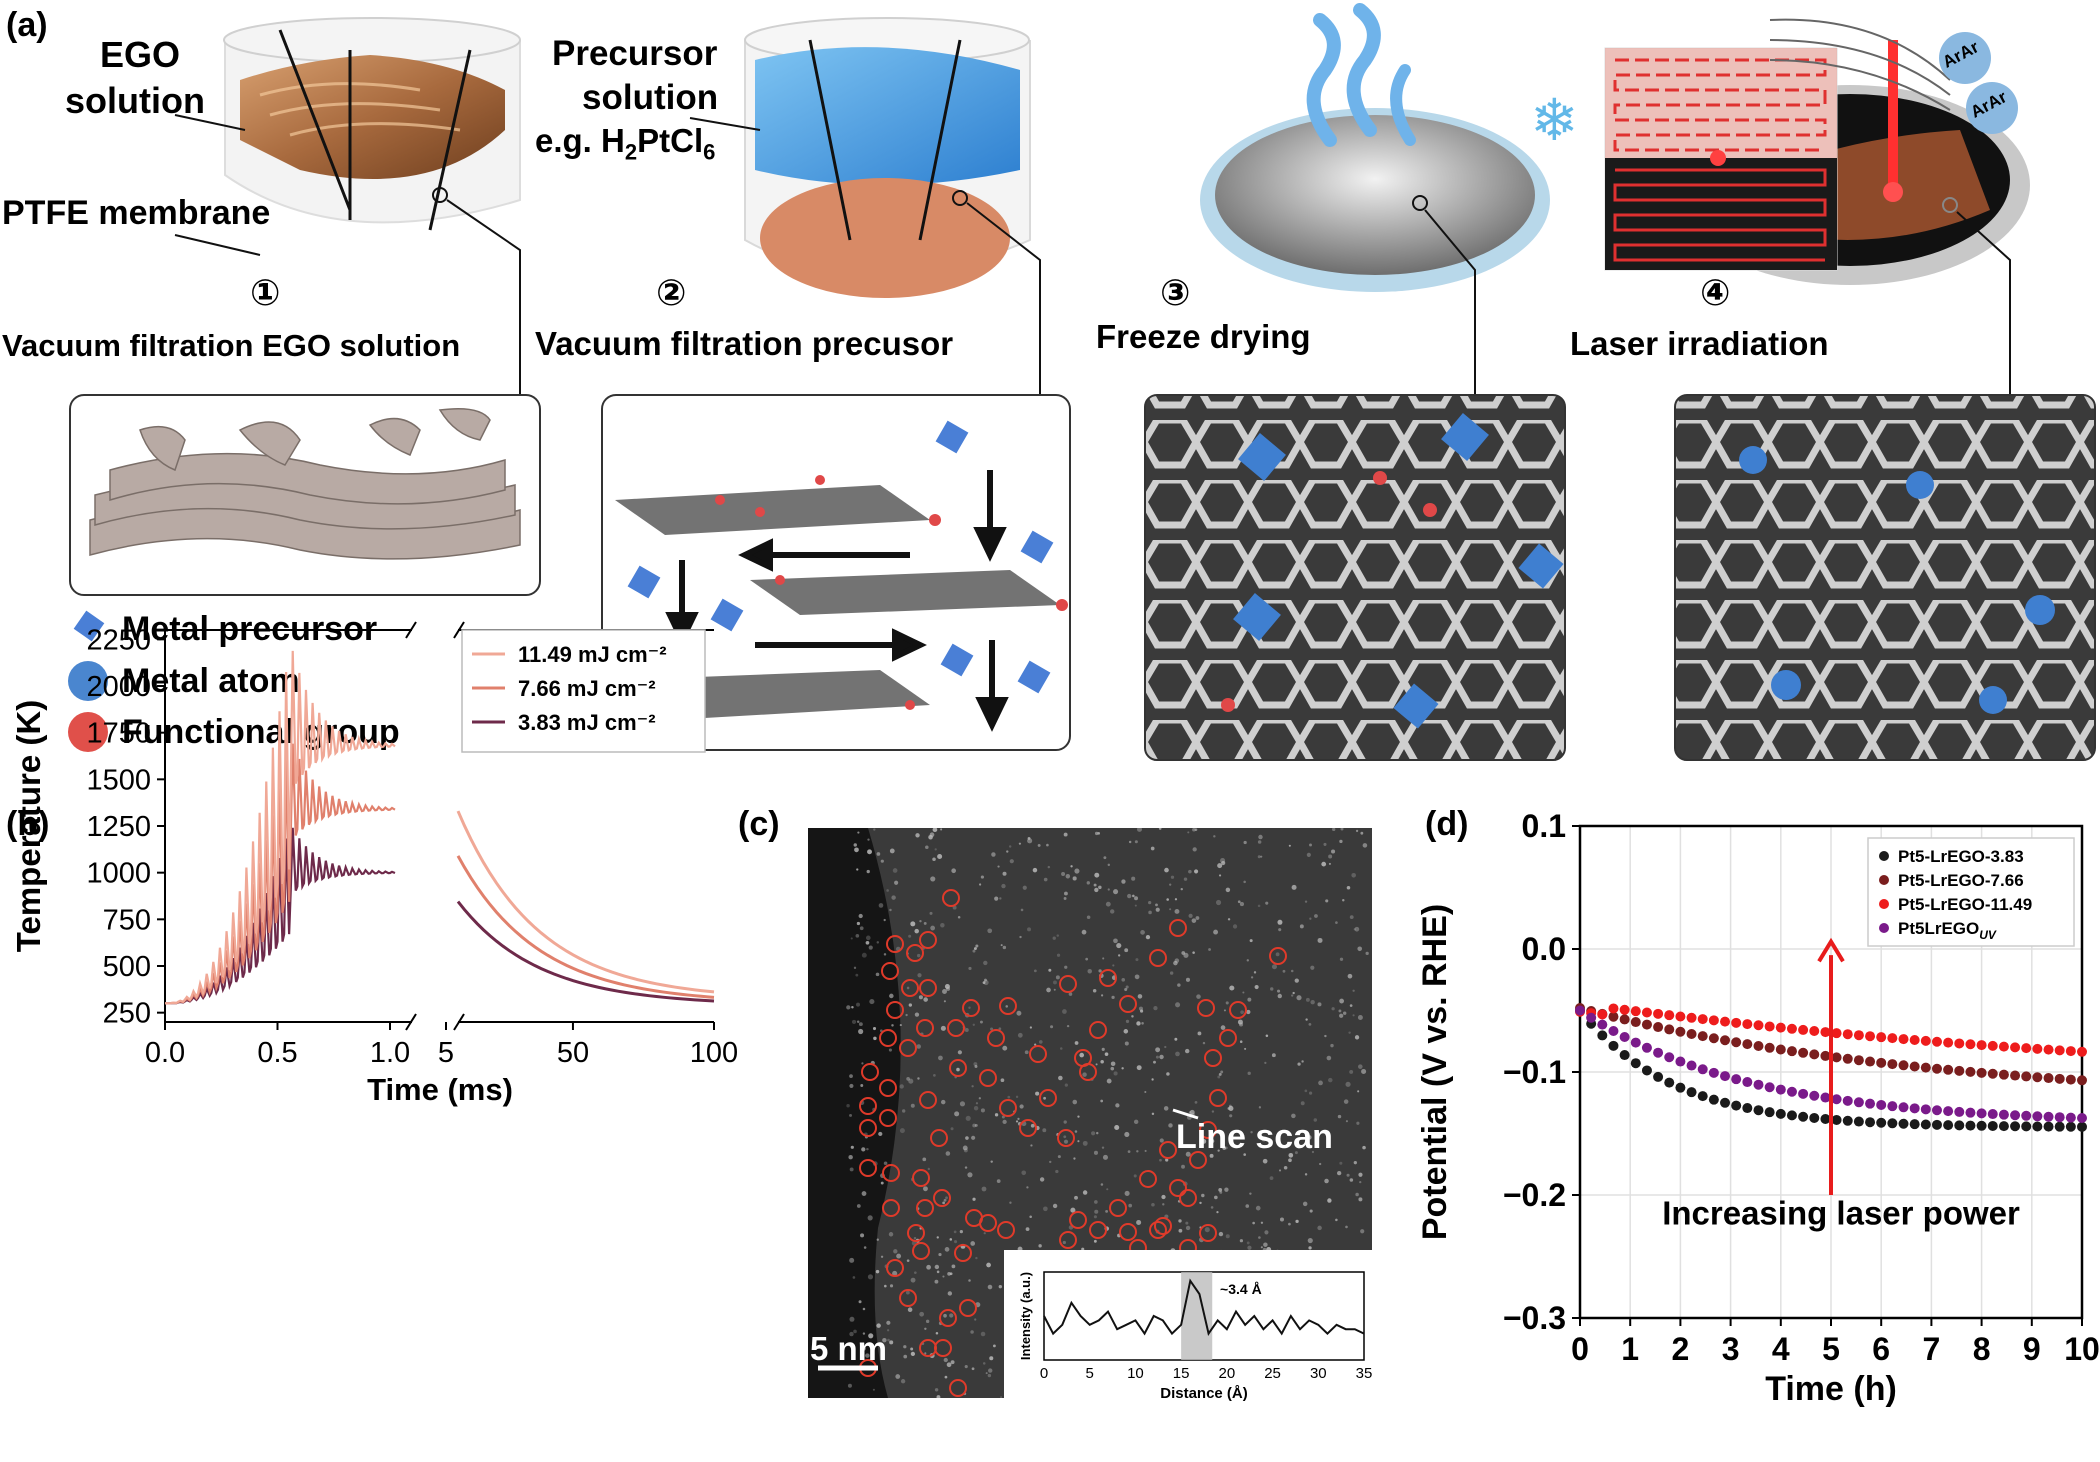 This screenshot has width=2100, height=1462. I want to click on step2-text: Vacuum filtration precusor, so click(744, 343).